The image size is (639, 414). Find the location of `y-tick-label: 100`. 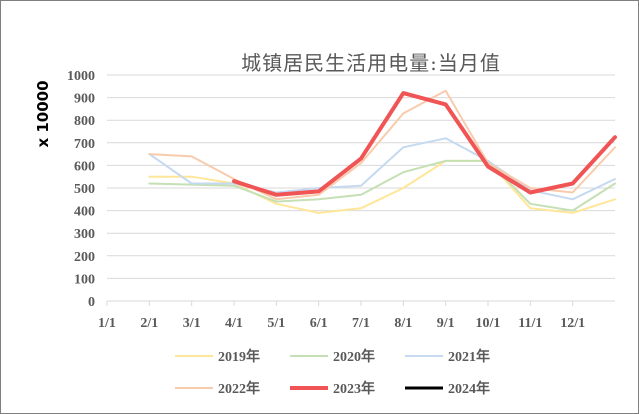

y-tick-label: 100 is located at coordinates (84, 279).